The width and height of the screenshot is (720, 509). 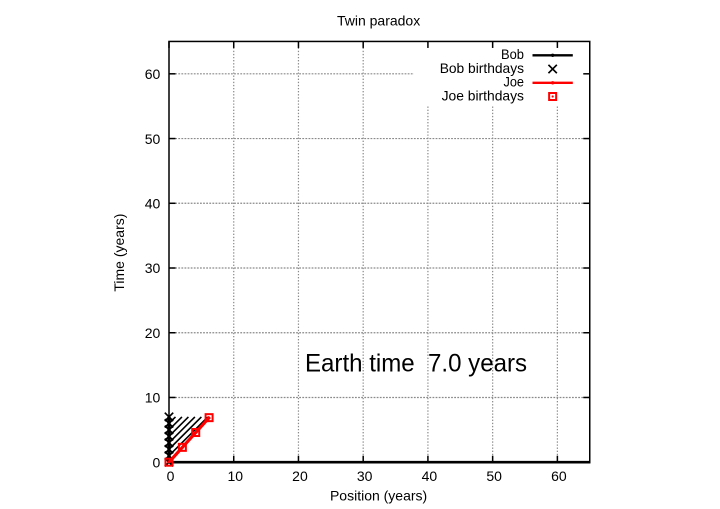 I want to click on svg-text: Bob, so click(x=512, y=54).